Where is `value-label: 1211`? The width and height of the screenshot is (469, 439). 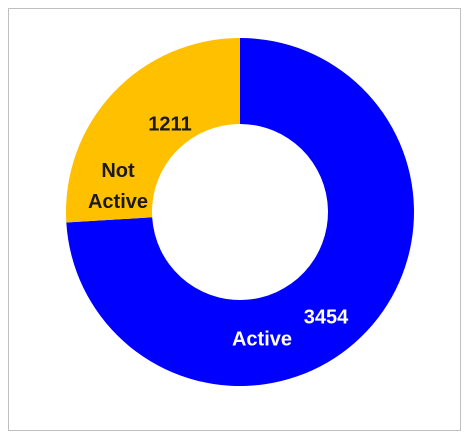 value-label: 1211 is located at coordinates (169, 124).